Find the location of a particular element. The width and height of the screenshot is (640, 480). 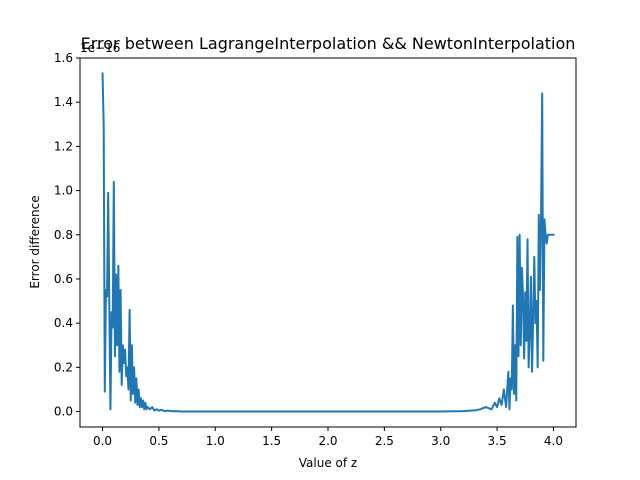

x-tick-label: 0.0 is located at coordinates (102, 441).